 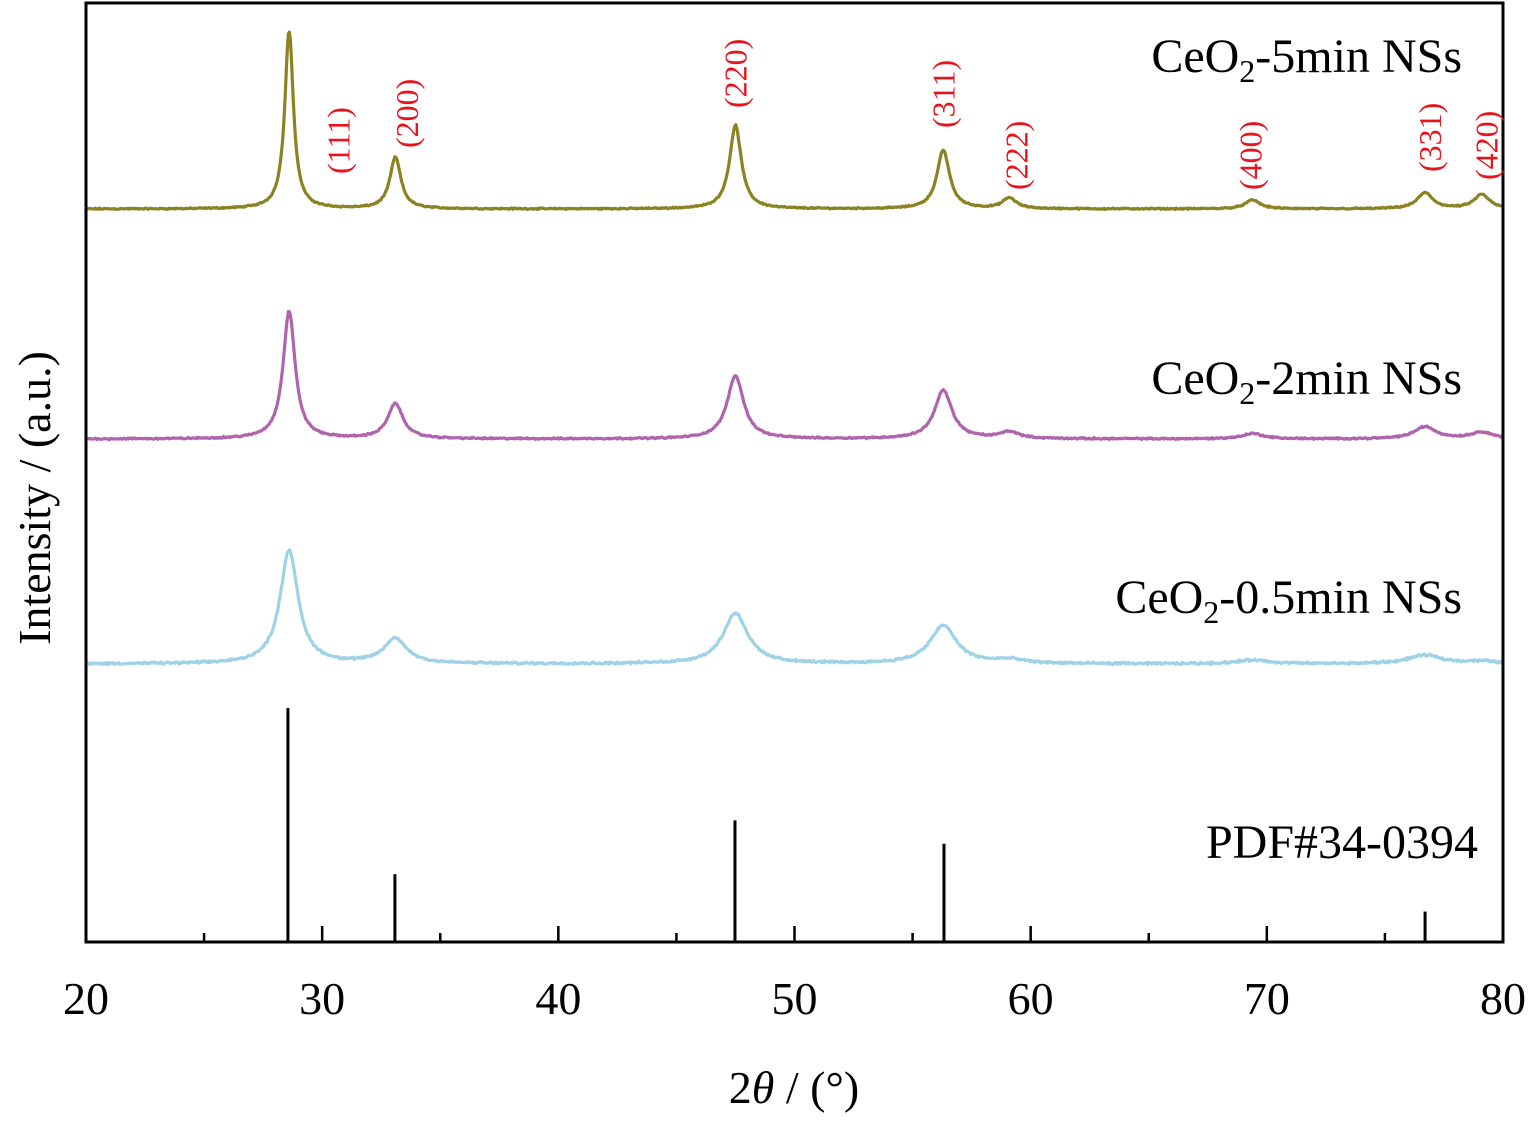 I want to click on x-tick-label: 40, so click(x=558, y=998).